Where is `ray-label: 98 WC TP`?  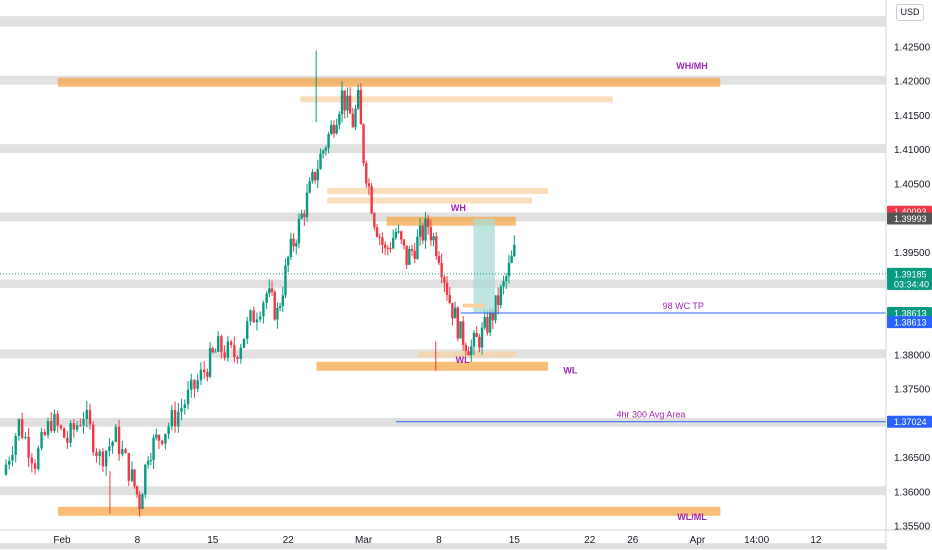 ray-label: 98 WC TP is located at coordinates (683, 306).